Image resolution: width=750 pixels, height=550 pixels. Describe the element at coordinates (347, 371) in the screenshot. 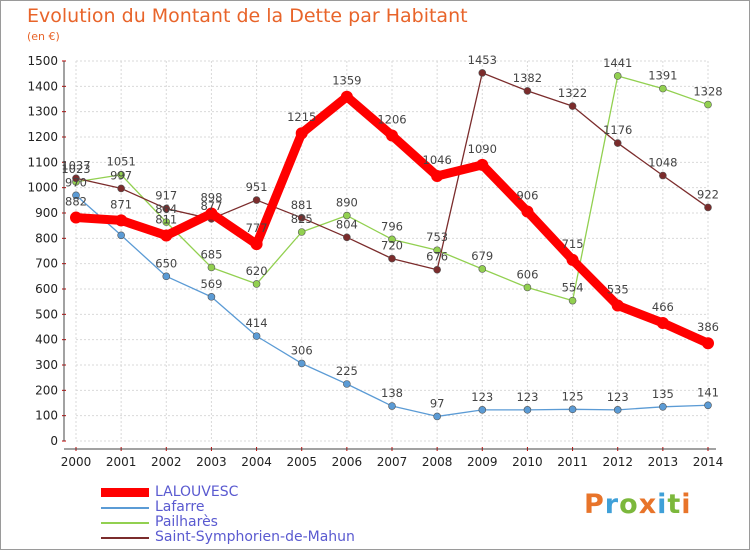

I see `data-label-lafarre: 225` at that location.